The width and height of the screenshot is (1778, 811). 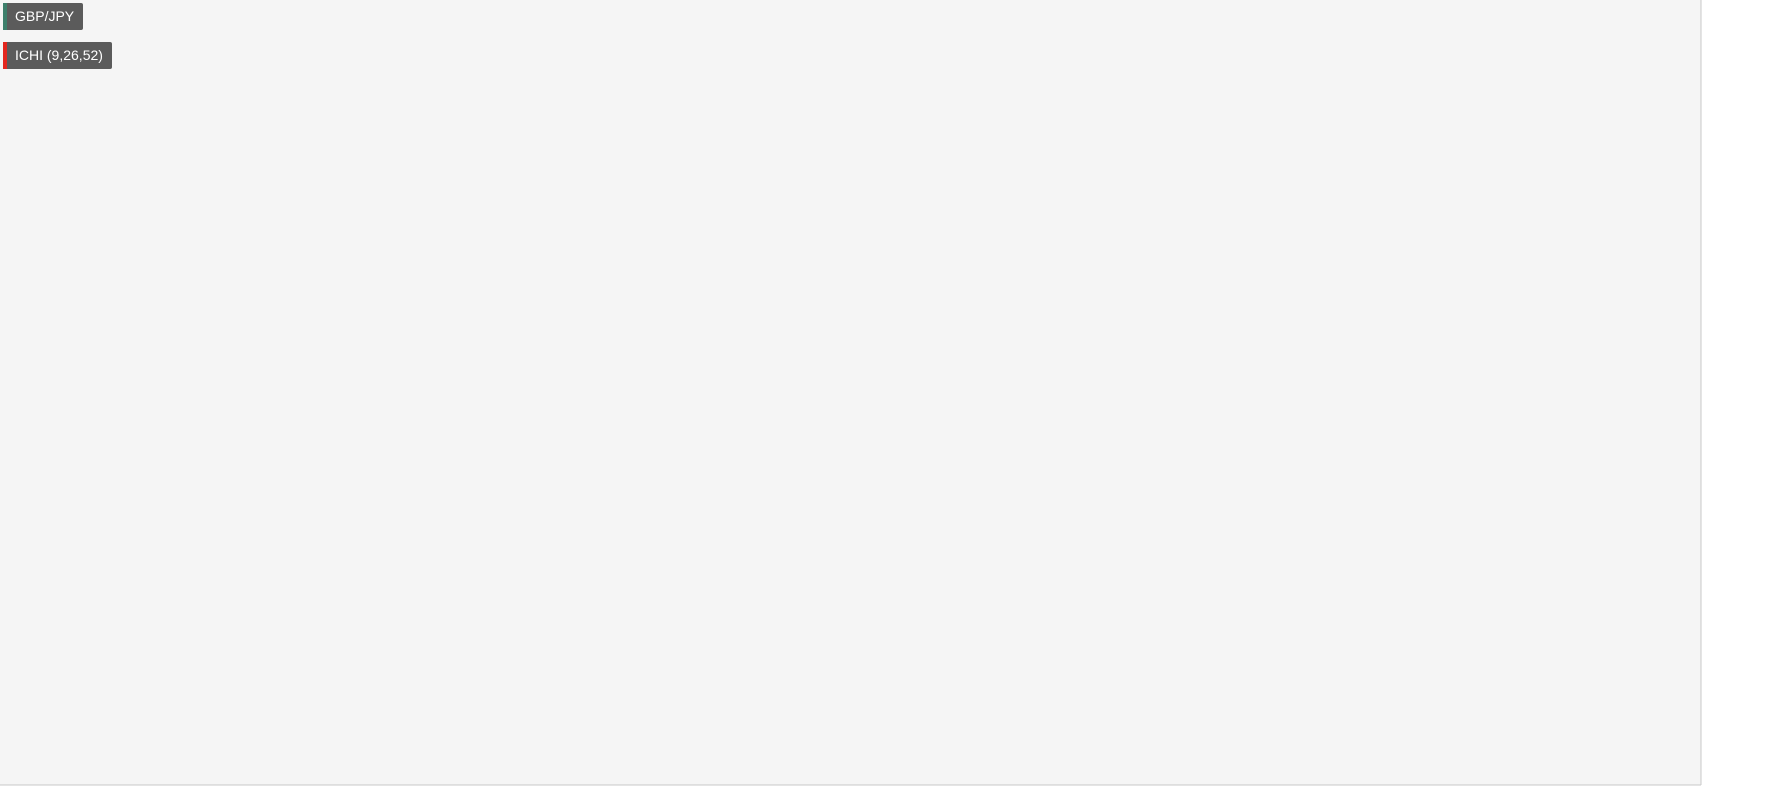 I want to click on indicator-legend: ICHI (9,26,52), so click(x=57, y=55).